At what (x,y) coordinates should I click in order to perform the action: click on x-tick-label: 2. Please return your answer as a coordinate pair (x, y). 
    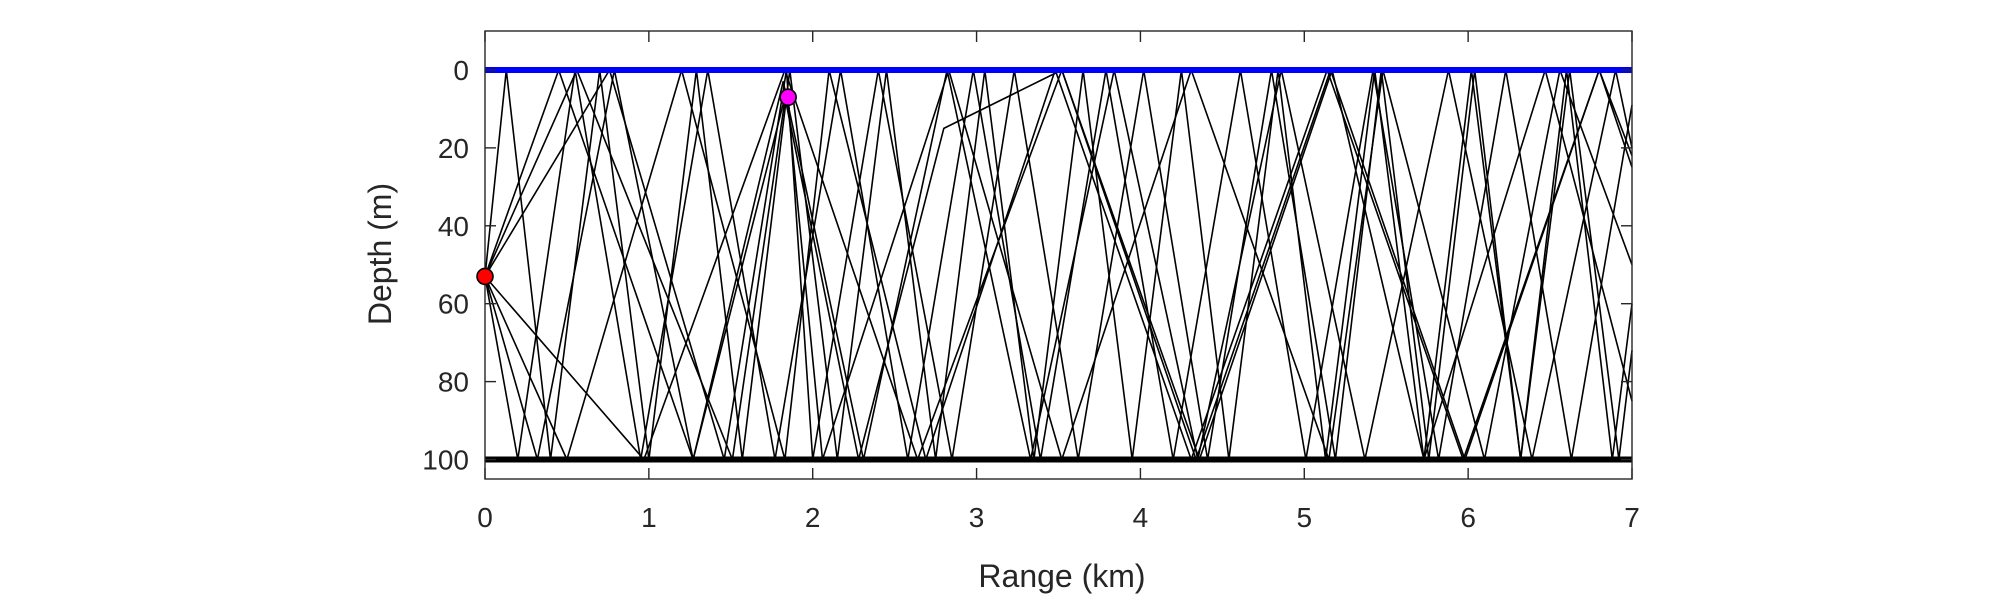
    Looking at the image, I should click on (813, 517).